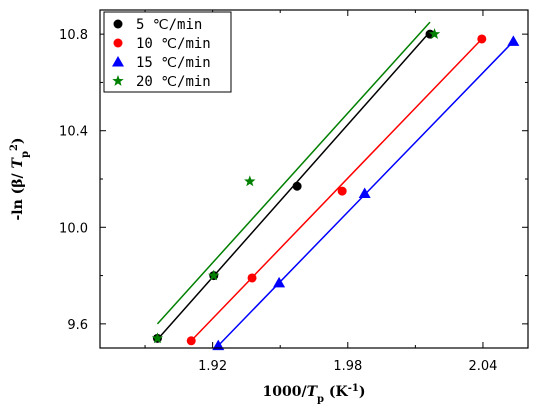 Image resolution: width=550 pixels, height=408 pixels. What do you see at coordinates (18, 140) in the screenshot?
I see `y-label-close: )` at bounding box center [18, 140].